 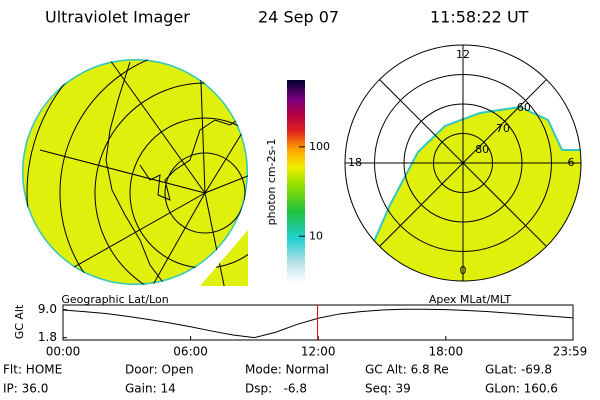 I want to click on polar-ring-label: 60, so click(x=524, y=107).